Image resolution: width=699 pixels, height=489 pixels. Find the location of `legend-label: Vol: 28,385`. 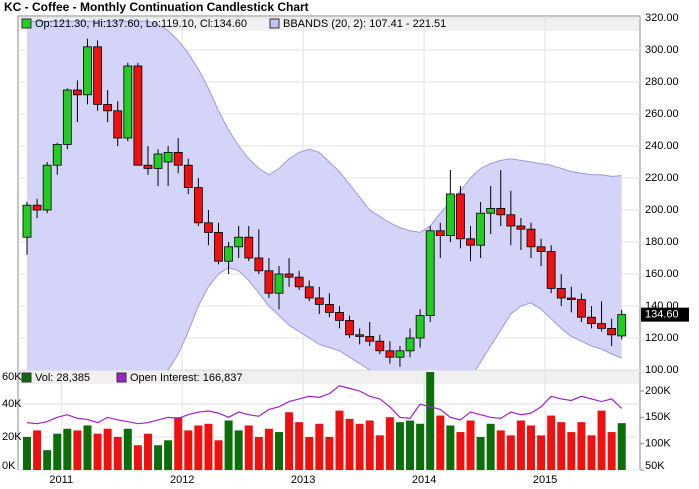

legend-label: Vol: 28,385 is located at coordinates (62, 378).